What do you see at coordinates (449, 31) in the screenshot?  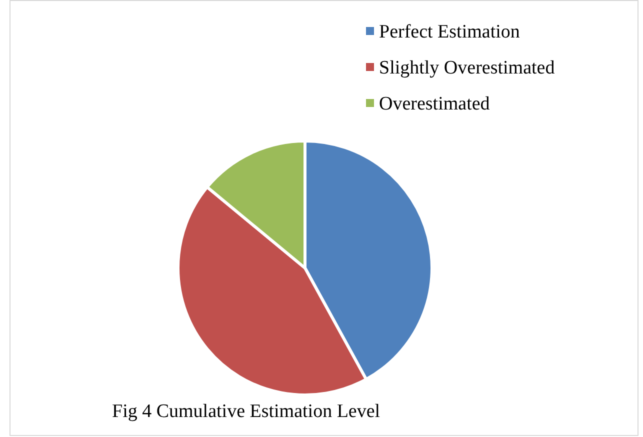 I see `legend-label: Perfect Estimation` at bounding box center [449, 31].